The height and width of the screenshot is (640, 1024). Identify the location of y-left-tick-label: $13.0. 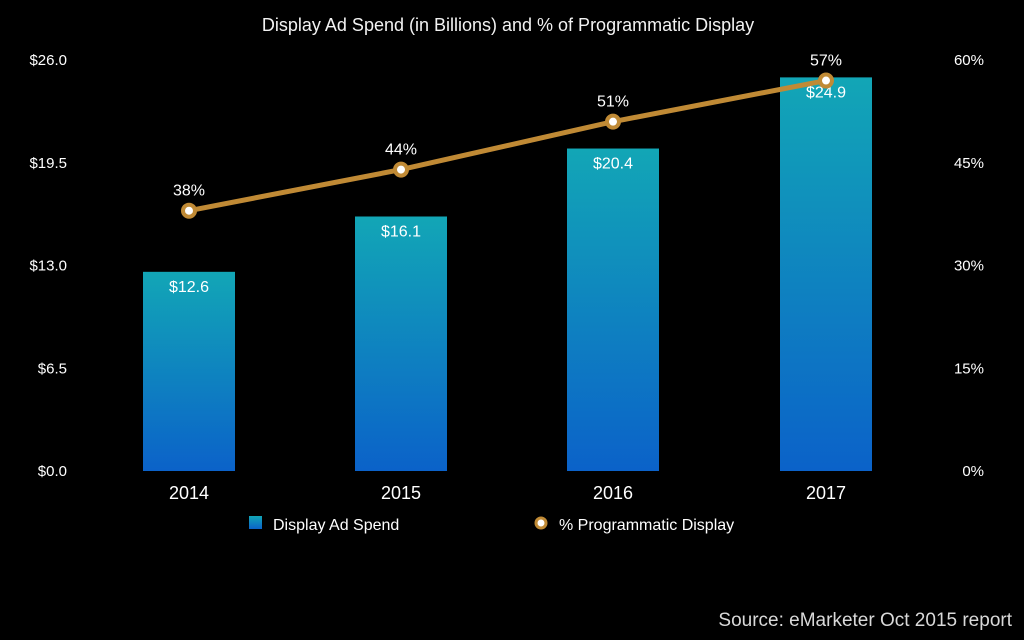
(48, 266).